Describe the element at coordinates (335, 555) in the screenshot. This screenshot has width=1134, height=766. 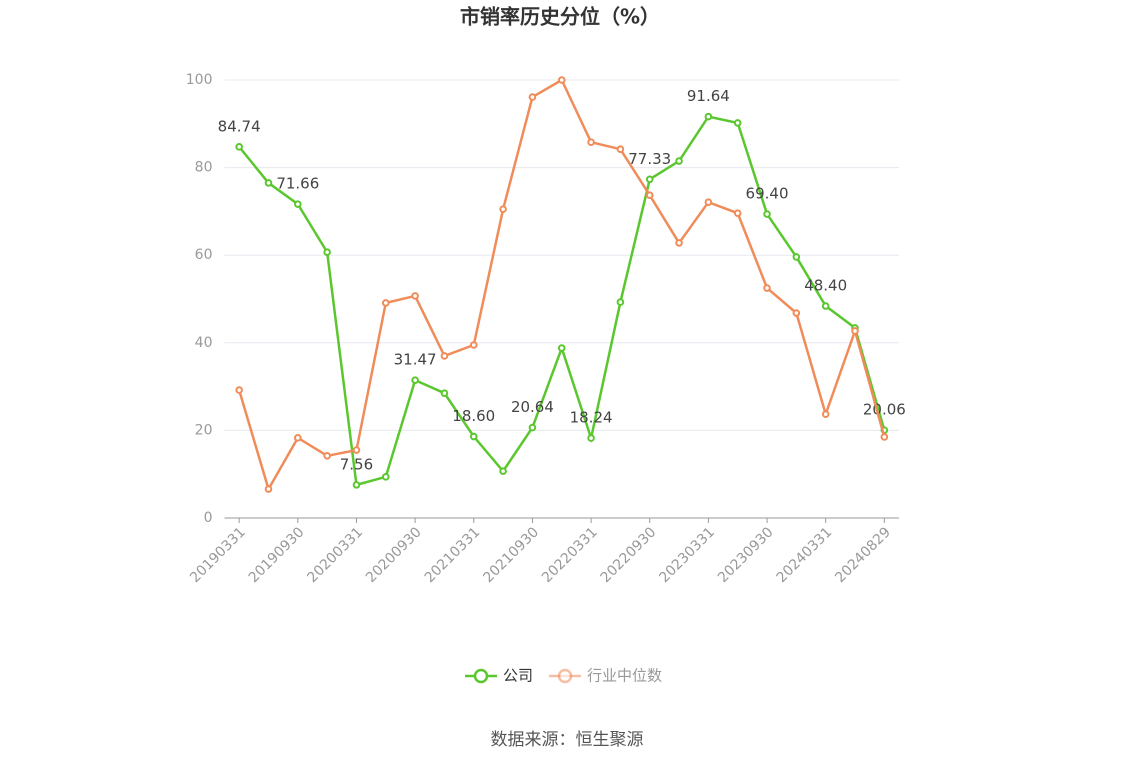
I see `x-tick-label: 20200331` at that location.